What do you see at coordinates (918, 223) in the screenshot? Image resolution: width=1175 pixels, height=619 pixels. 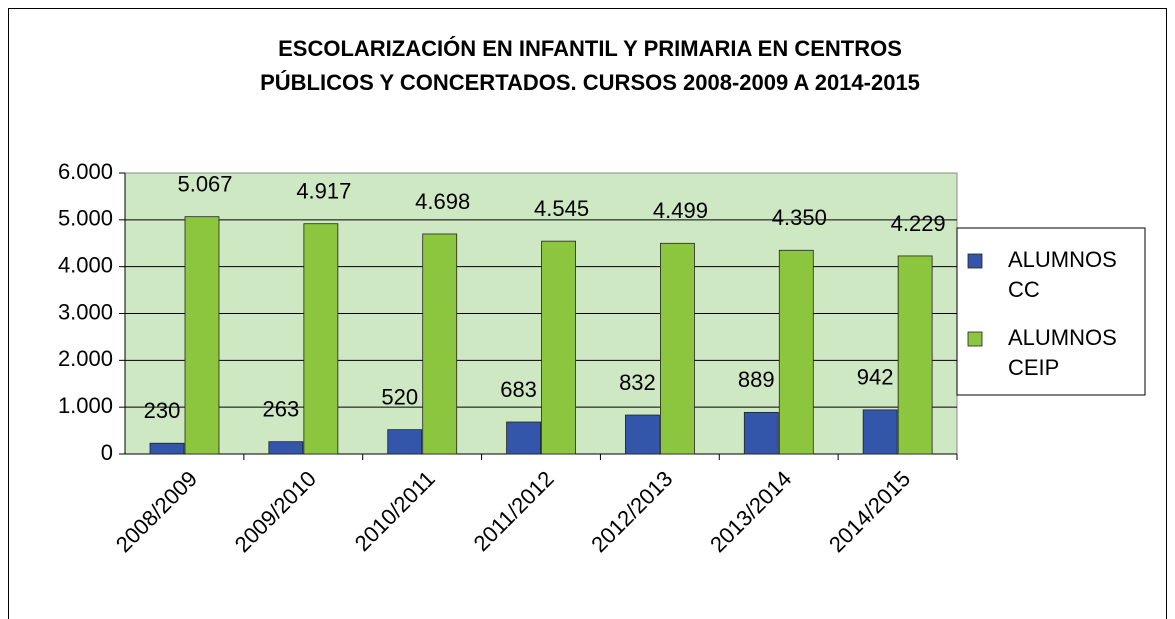 I see `data-label: 4.229` at bounding box center [918, 223].